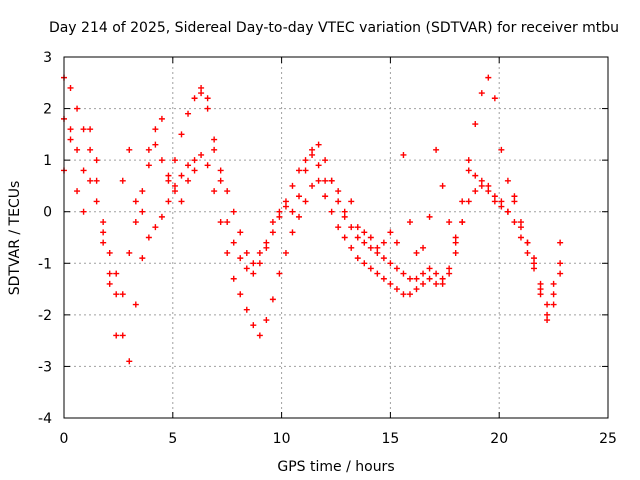 The image size is (640, 480). What do you see at coordinates (282, 439) in the screenshot?
I see `x-tick-label: 10` at bounding box center [282, 439].